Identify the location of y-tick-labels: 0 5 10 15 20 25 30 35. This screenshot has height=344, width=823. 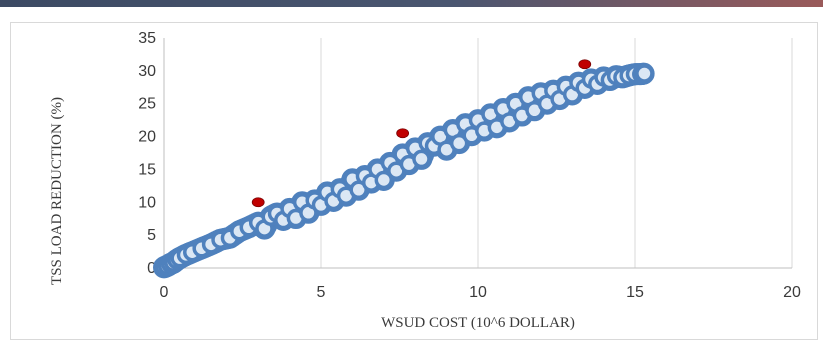
(147, 153).